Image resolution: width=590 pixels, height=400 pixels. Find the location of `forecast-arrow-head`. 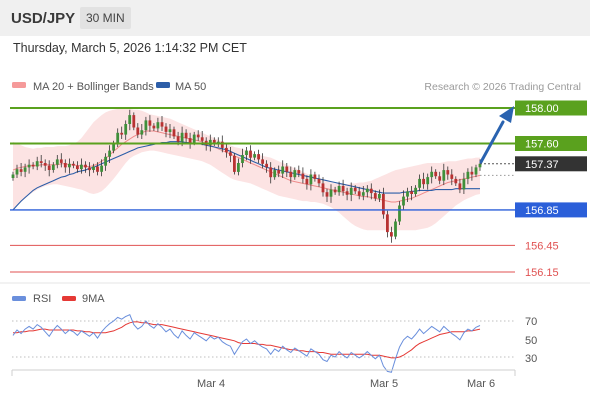

forecast-arrow-head is located at coordinates (506, 114).